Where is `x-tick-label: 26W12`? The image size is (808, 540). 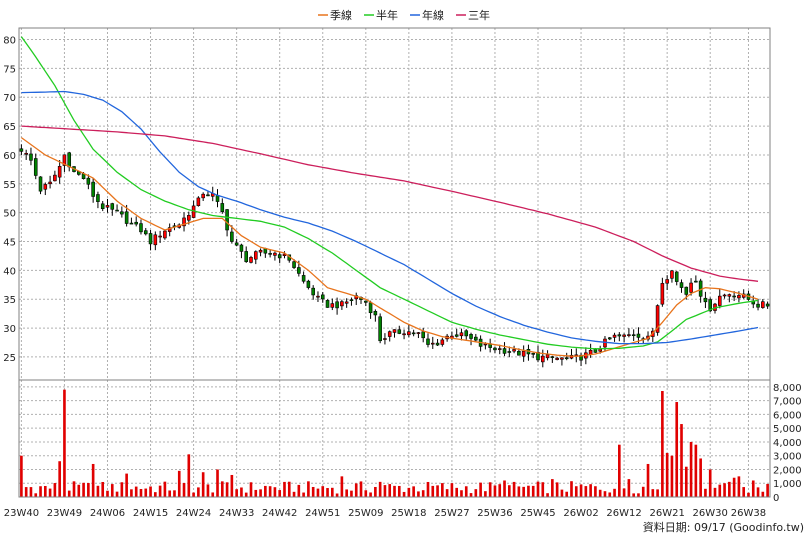
x-tick-label: 26W12 is located at coordinates (623, 513).